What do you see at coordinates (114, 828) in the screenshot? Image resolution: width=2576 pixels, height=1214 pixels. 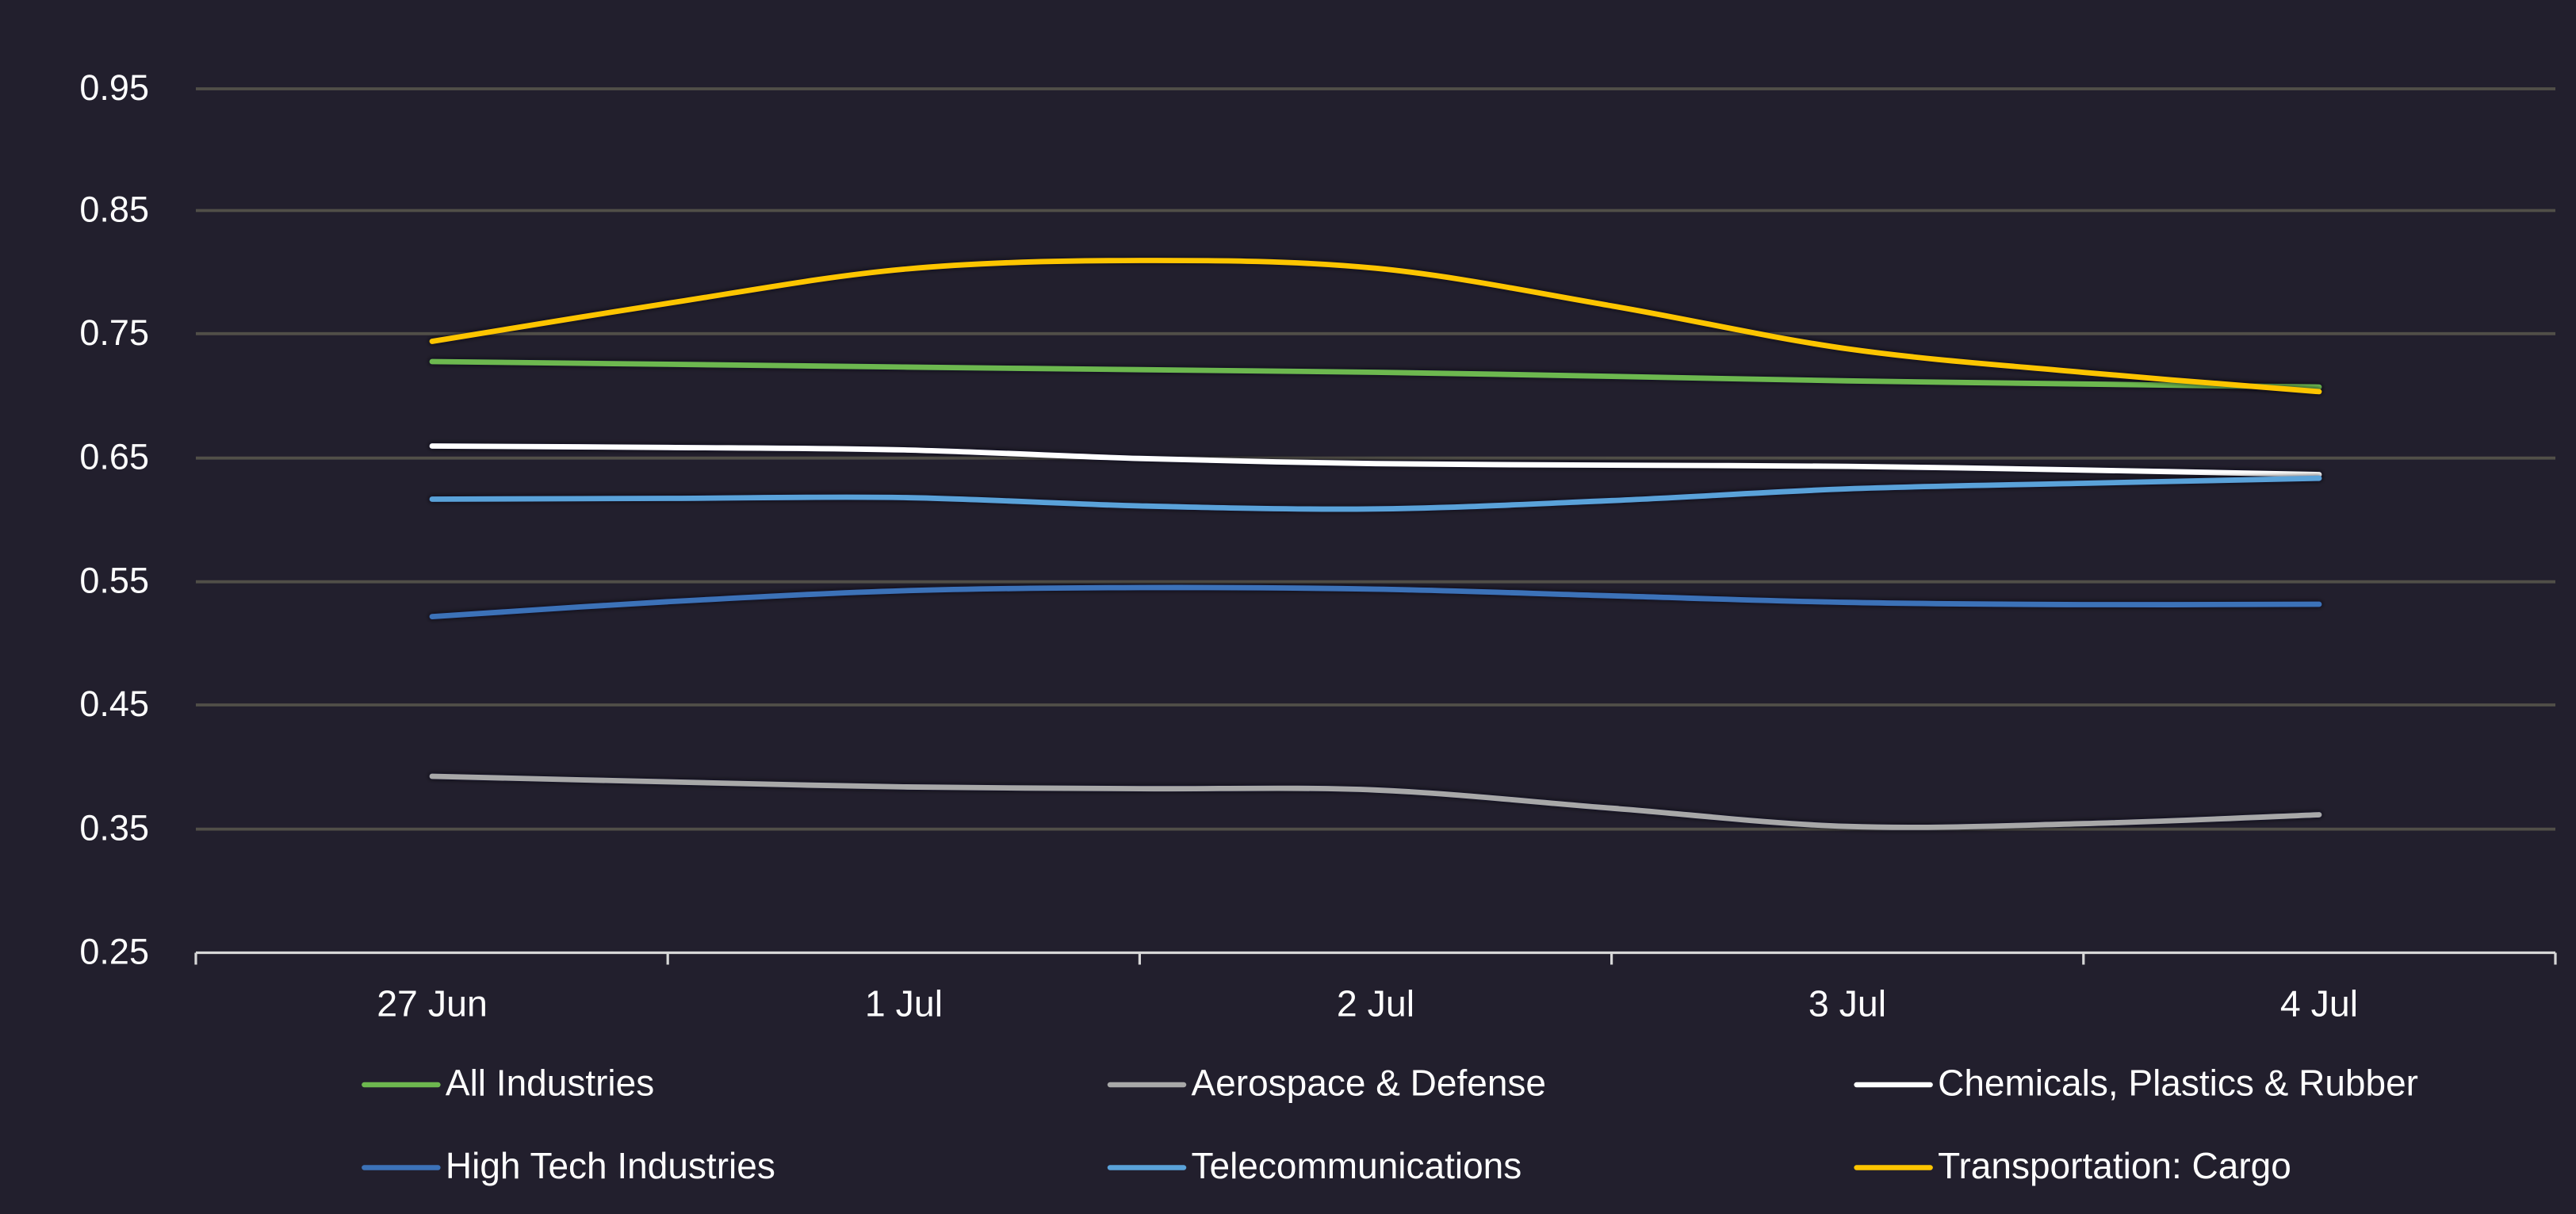 I see `svg-text: 0.35` at bounding box center [114, 828].